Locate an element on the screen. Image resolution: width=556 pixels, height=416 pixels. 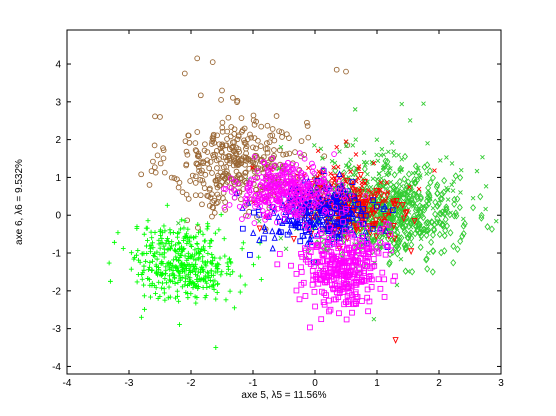
x-axis-label: axe 5, λ5 = 11.56% is located at coordinates (283, 395).